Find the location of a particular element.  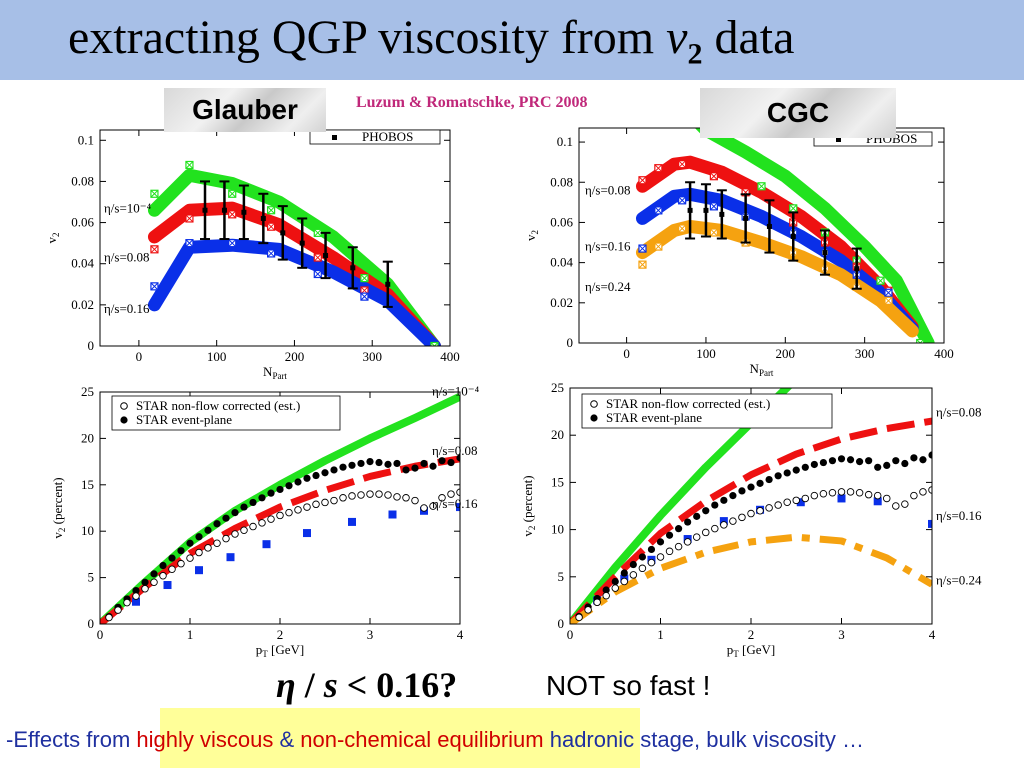

x-tick-label: 2 is located at coordinates (751, 634).